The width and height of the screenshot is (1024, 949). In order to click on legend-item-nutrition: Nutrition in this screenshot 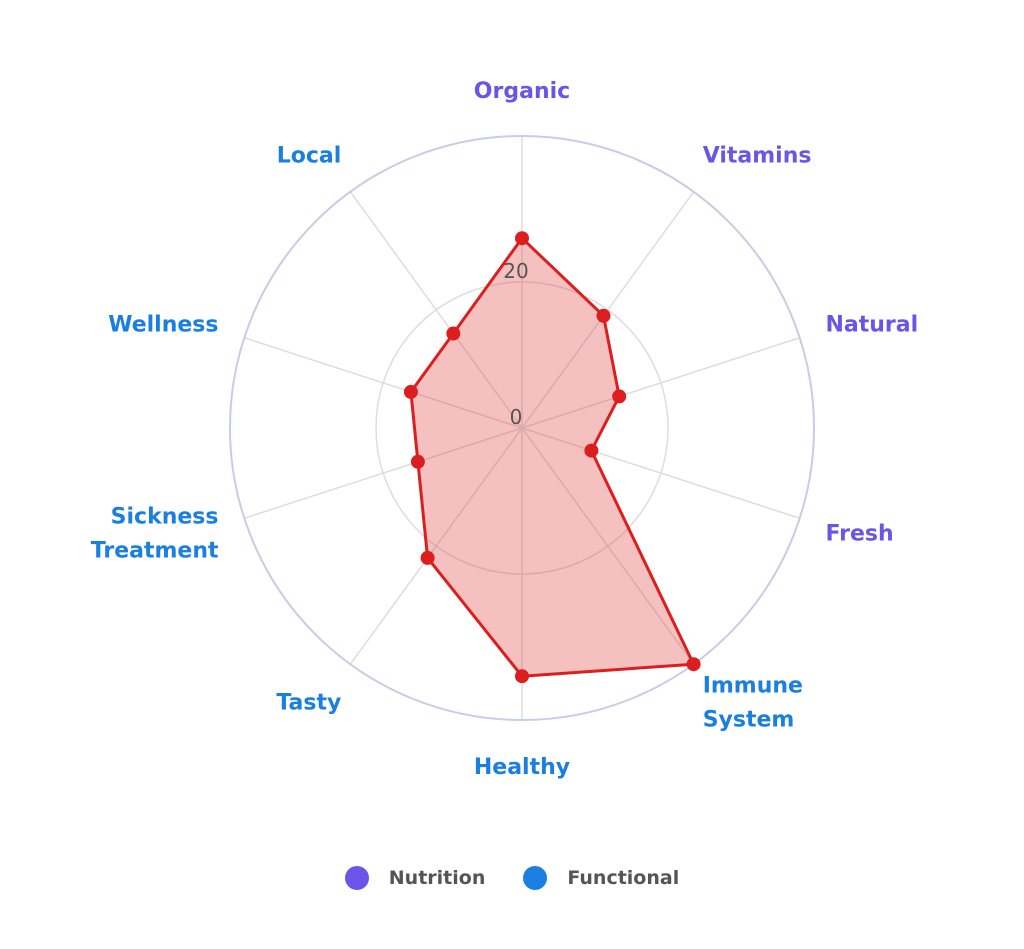, I will do `click(415, 878)`.